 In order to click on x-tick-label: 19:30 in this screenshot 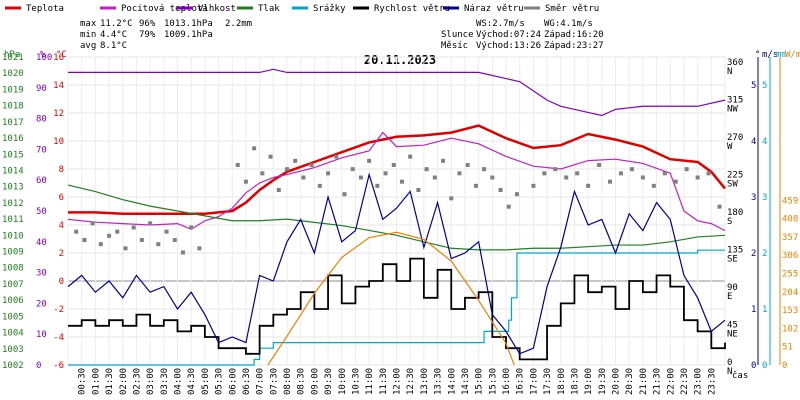, I will do `click(603, 381)`.